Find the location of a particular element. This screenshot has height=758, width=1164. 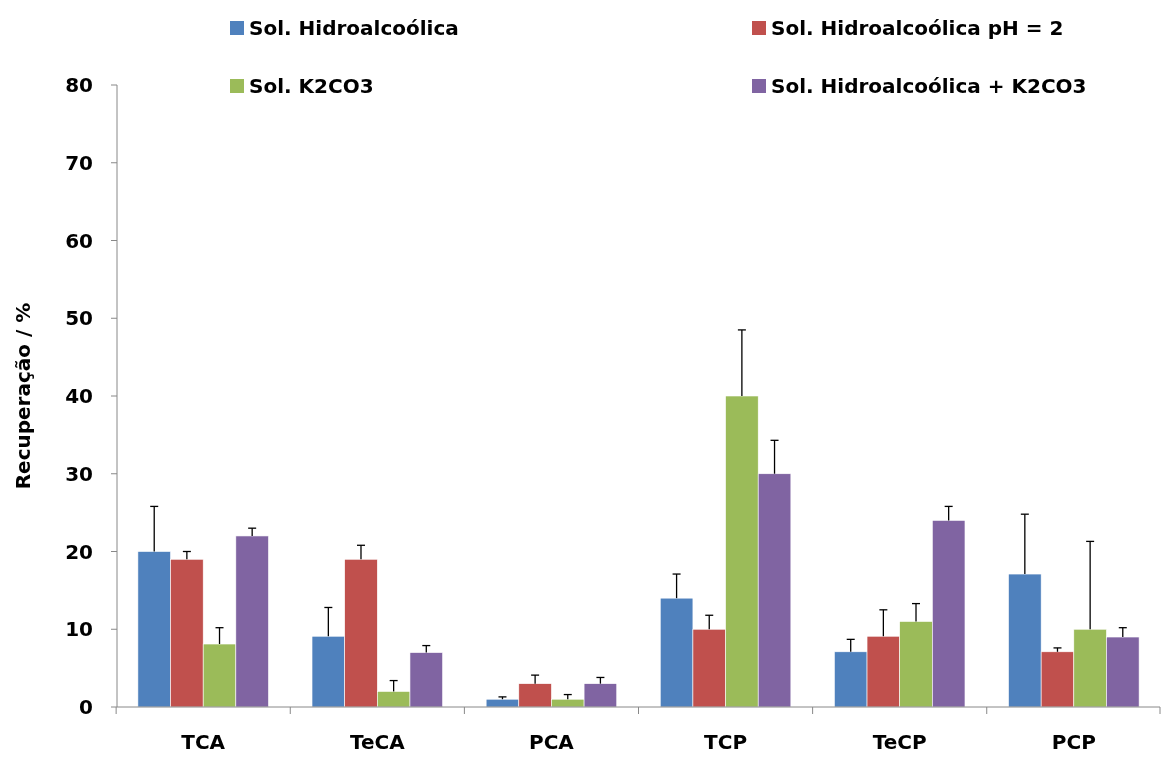

legend-label: Sol. Hidroalcoólica is located at coordinates (354, 28).